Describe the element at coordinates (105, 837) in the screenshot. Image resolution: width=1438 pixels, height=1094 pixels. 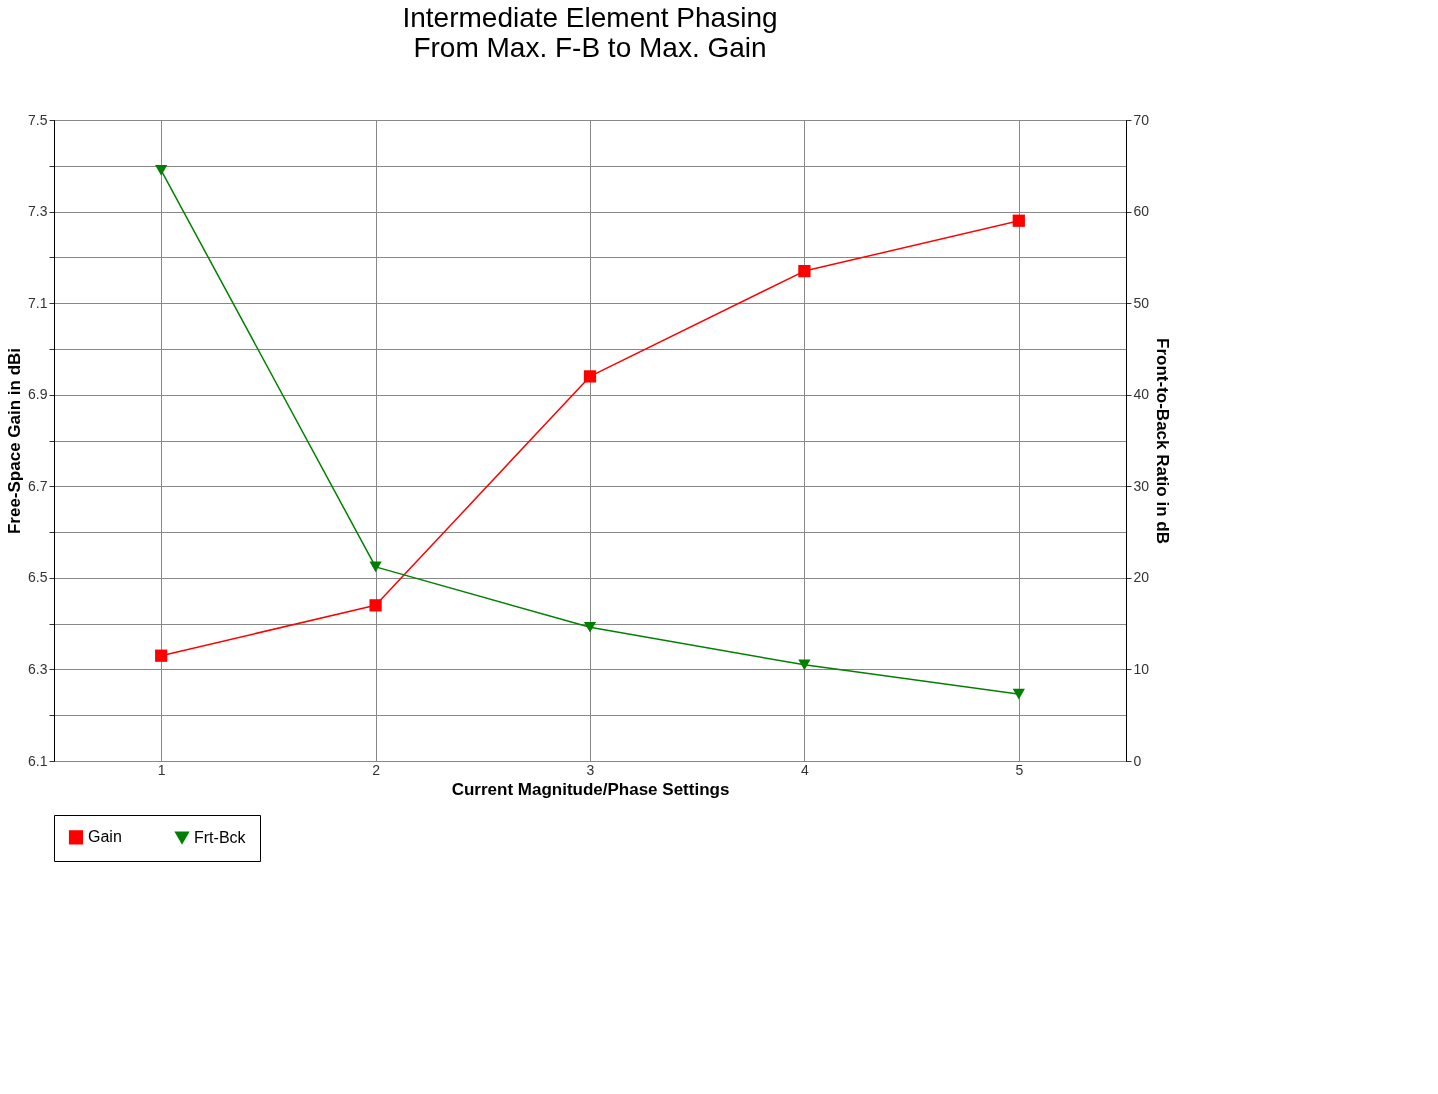
I see `legend-label: Gain` at that location.